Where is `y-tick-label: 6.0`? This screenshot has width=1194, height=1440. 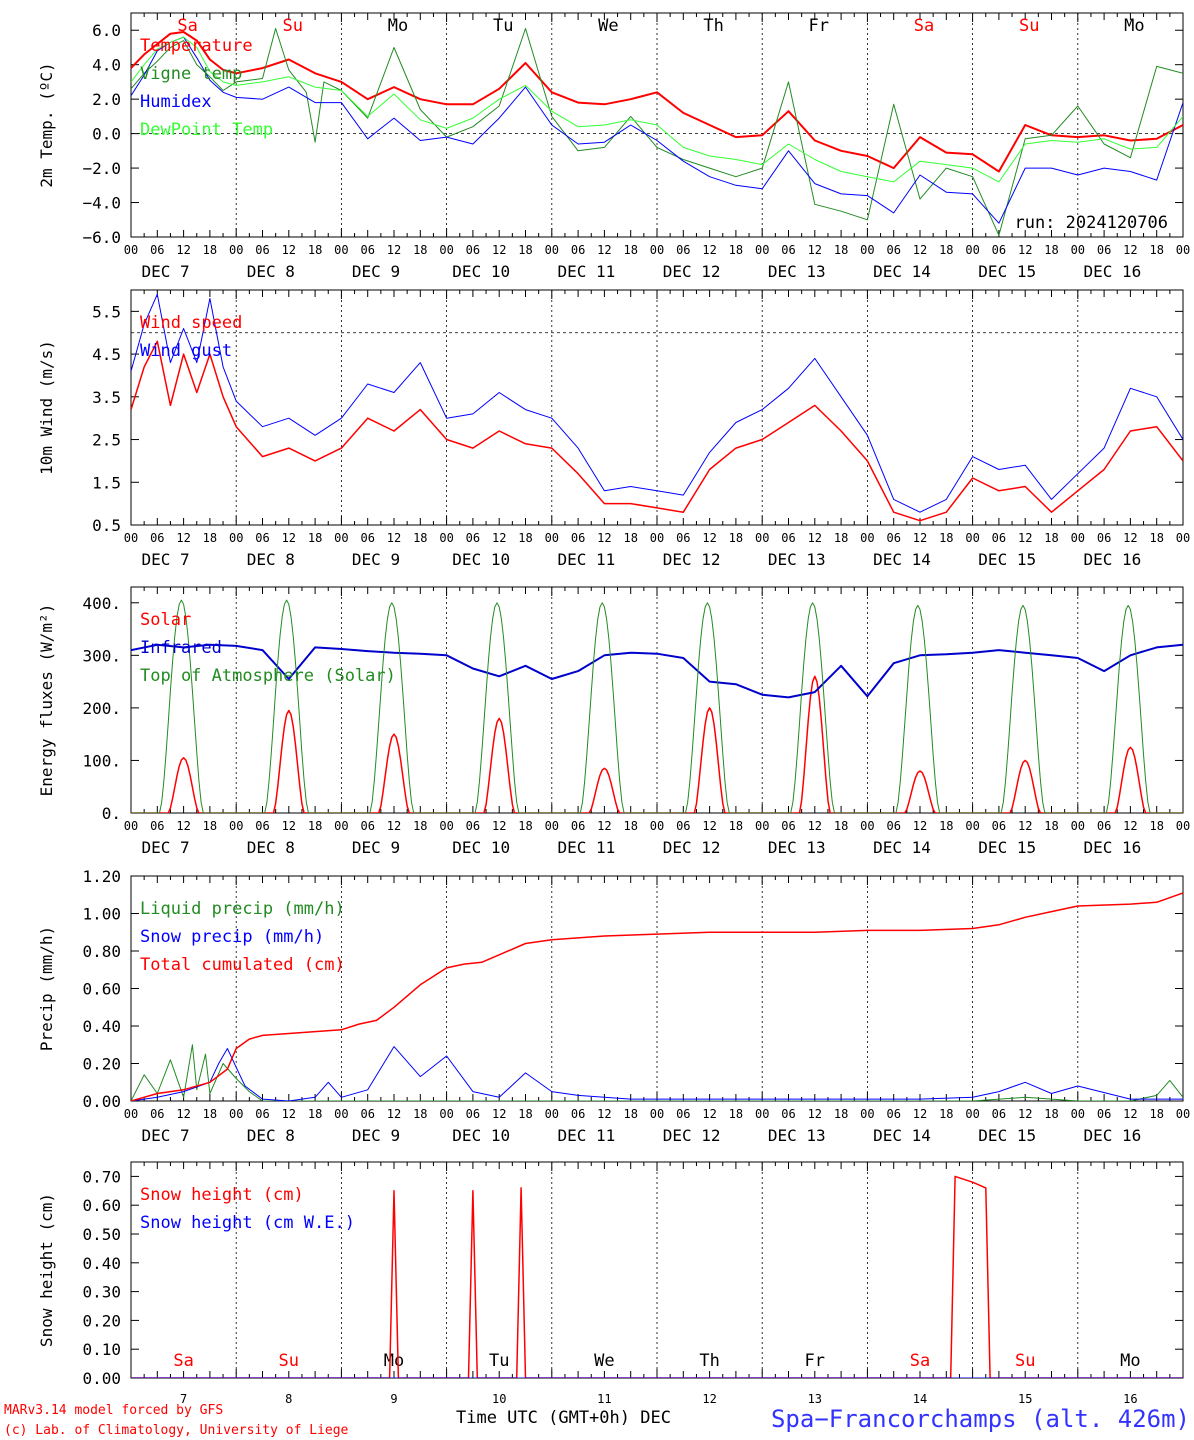
y-tick-label: 6.0 is located at coordinates (106, 30).